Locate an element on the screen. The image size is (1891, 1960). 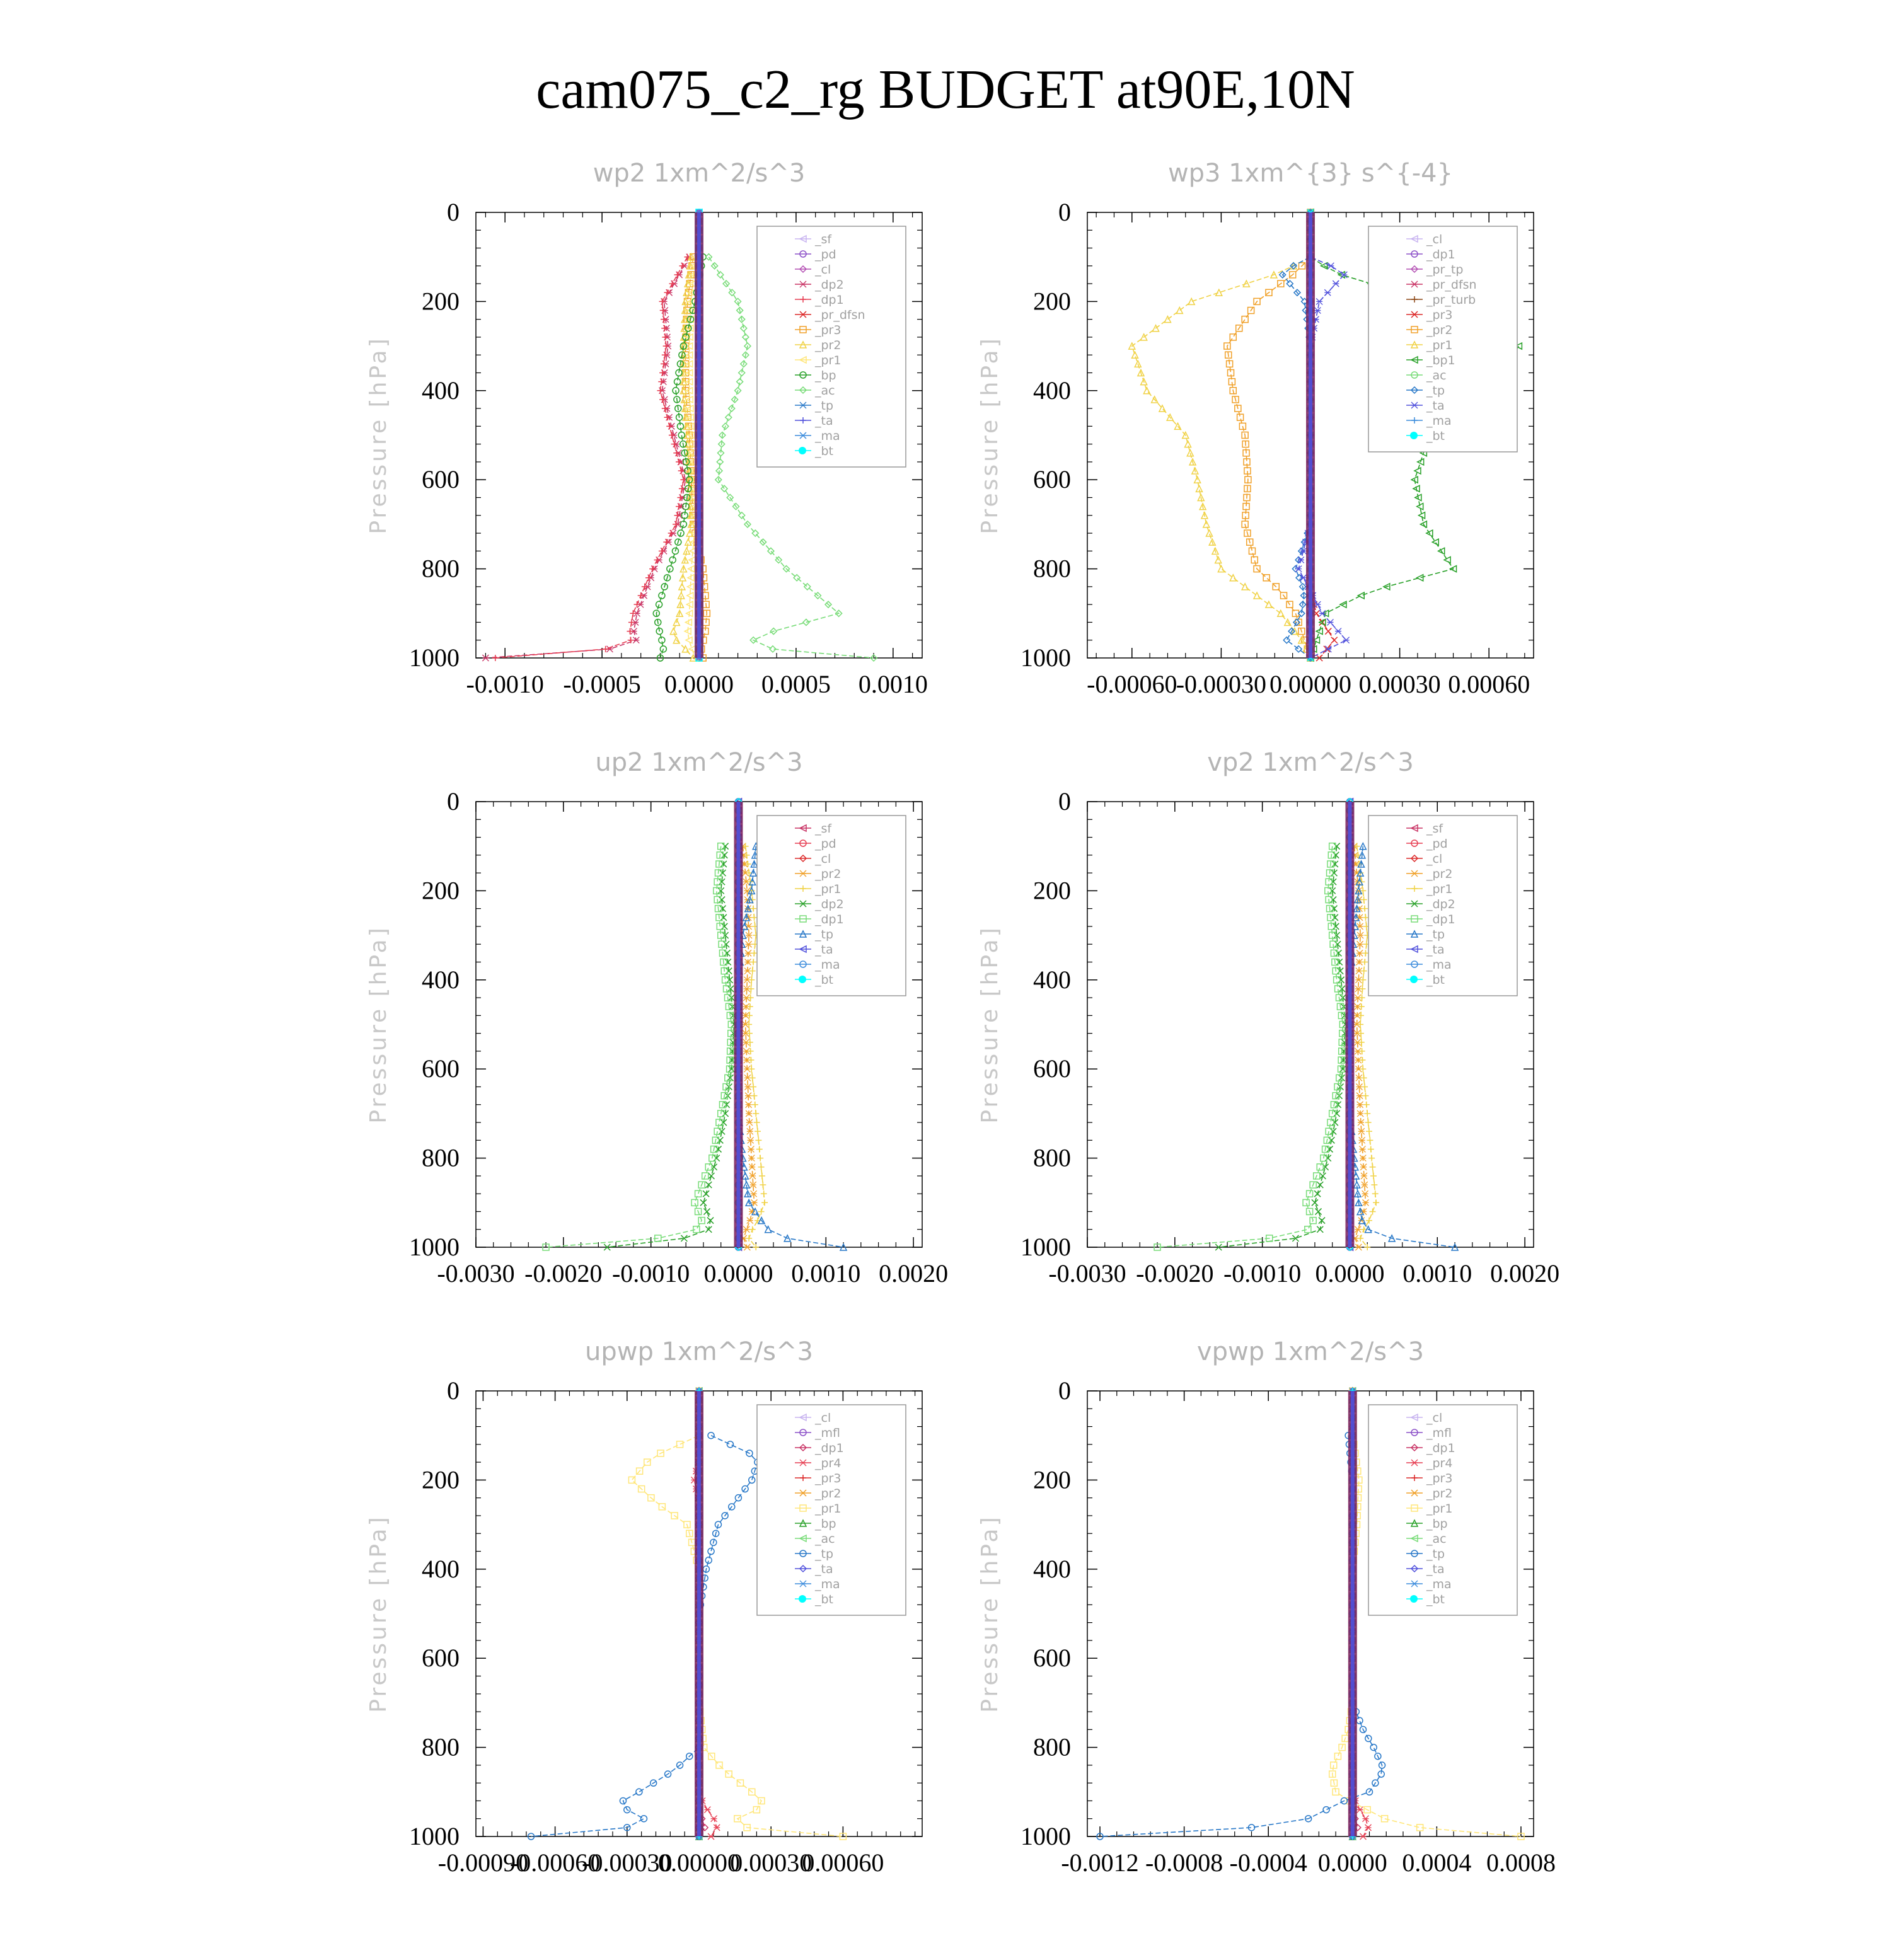
x-tick-label: 0.00030 is located at coordinates (771, 1862).